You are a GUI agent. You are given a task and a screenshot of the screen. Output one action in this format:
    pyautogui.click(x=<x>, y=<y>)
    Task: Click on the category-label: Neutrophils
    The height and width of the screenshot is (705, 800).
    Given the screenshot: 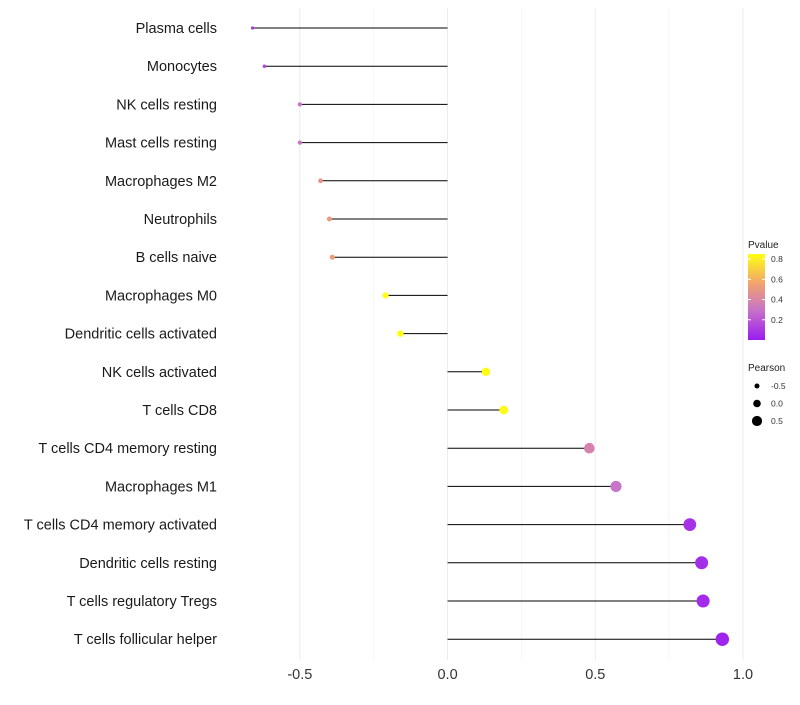 What is the action you would take?
    pyautogui.click(x=180, y=220)
    